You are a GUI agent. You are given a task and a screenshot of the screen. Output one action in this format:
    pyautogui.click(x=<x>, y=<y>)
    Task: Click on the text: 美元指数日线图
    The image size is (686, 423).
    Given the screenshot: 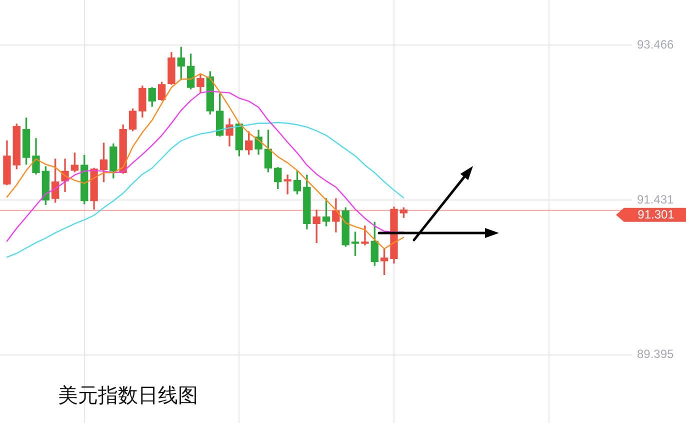 What is the action you would take?
    pyautogui.click(x=128, y=395)
    